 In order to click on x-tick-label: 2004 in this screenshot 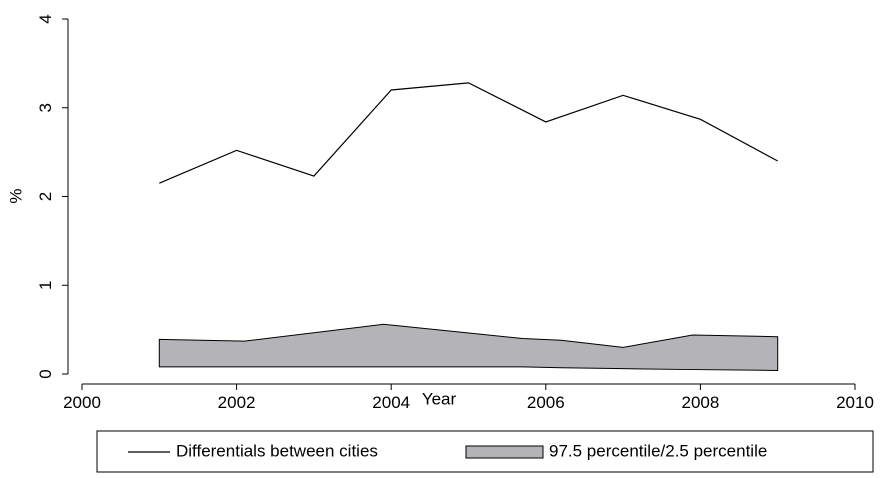, I will do `click(391, 402)`.